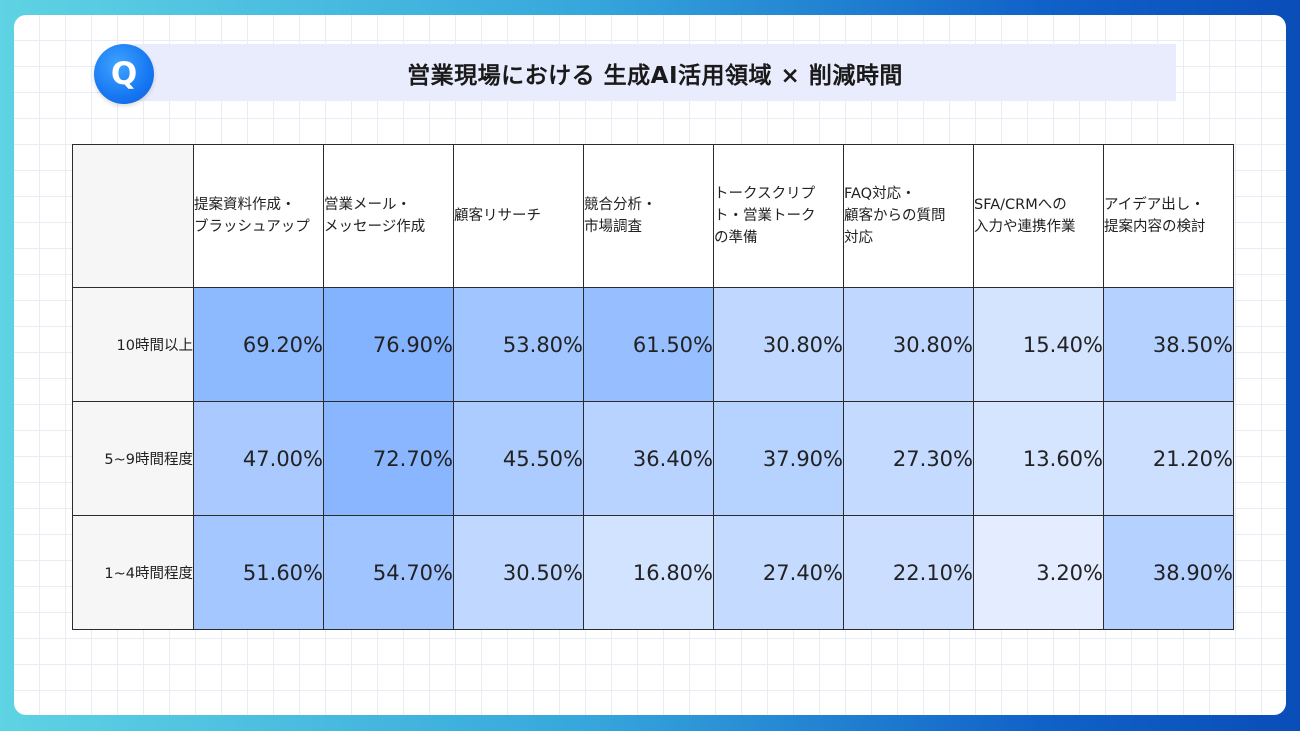 The width and height of the screenshot is (1300, 731). What do you see at coordinates (648, 344) in the screenshot?
I see `heatmap-cell: 61.50%` at bounding box center [648, 344].